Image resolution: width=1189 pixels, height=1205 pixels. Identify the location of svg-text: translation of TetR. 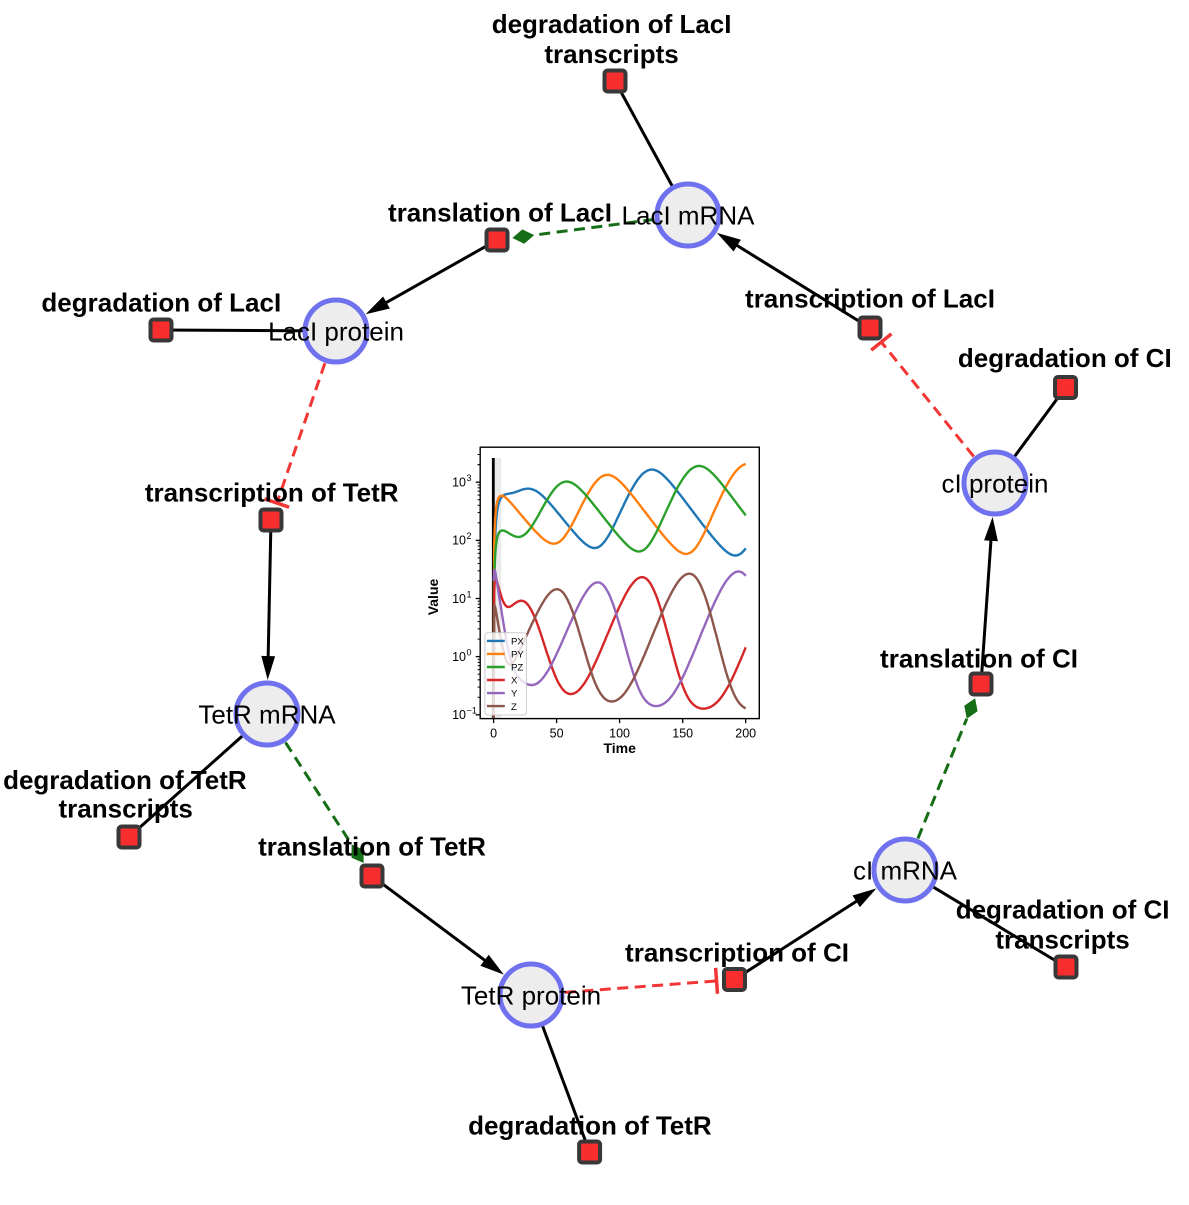
(372, 847).